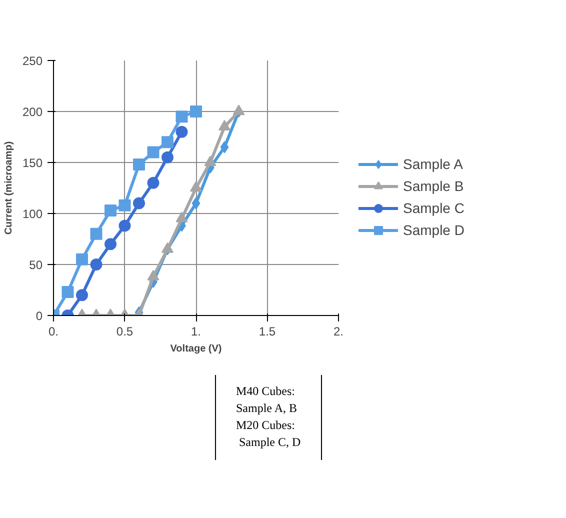  Describe the element at coordinates (125, 331) in the screenshot. I see `x-tick-label: 0.5` at that location.